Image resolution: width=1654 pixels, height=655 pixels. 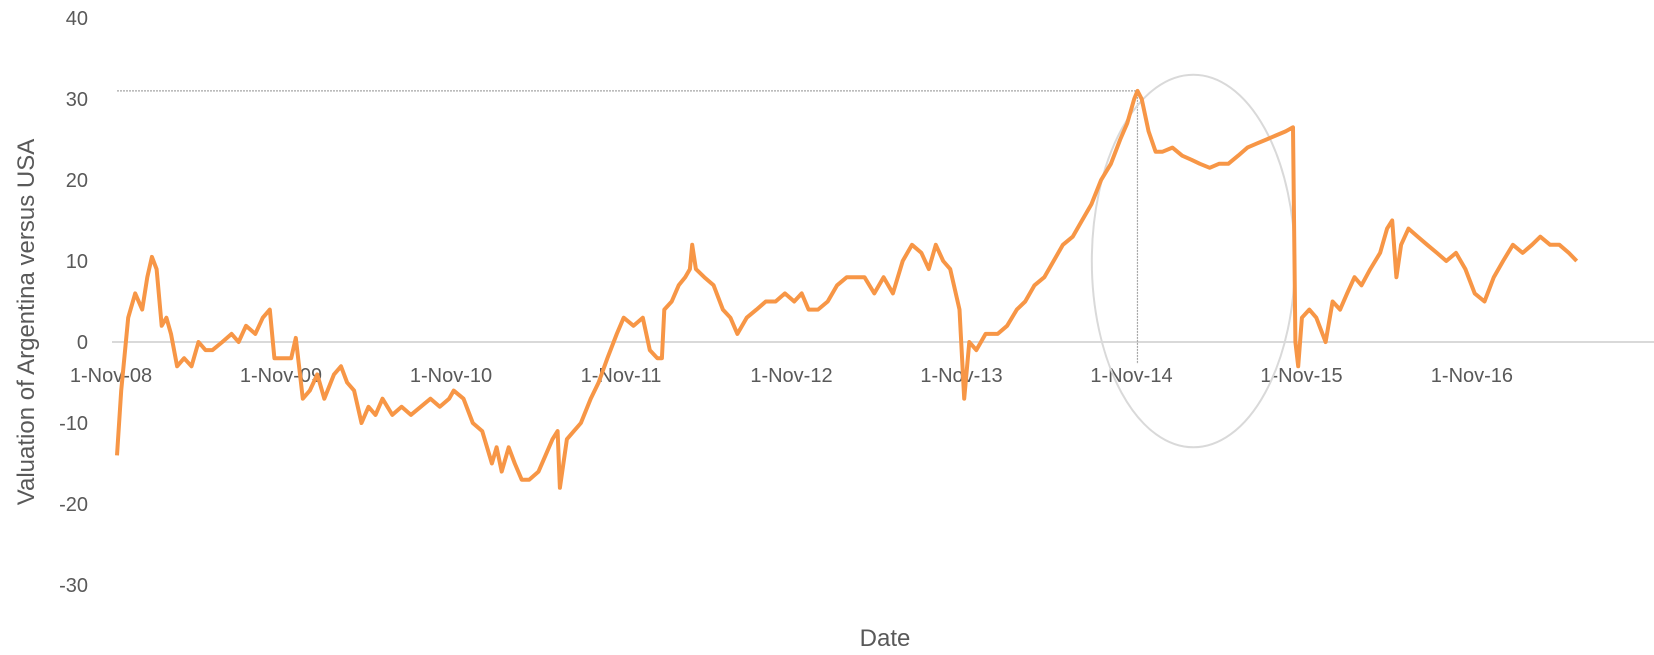 What do you see at coordinates (451, 376) in the screenshot?
I see `x-tick-label: 1-Nov-10` at bounding box center [451, 376].